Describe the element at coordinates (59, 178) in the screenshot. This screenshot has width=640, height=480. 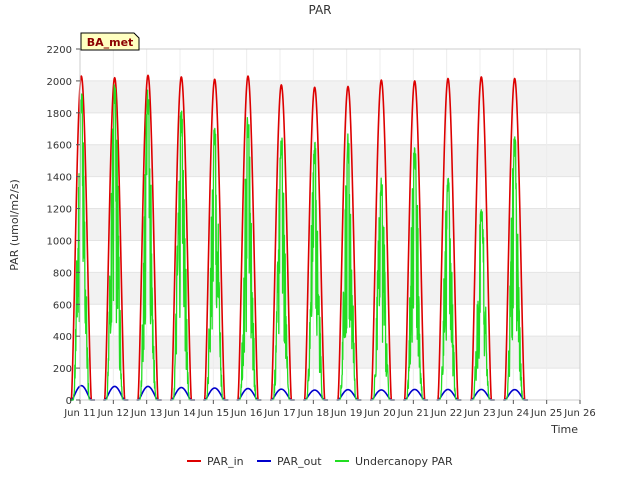
I see `y-tick-label: 1400` at that location.